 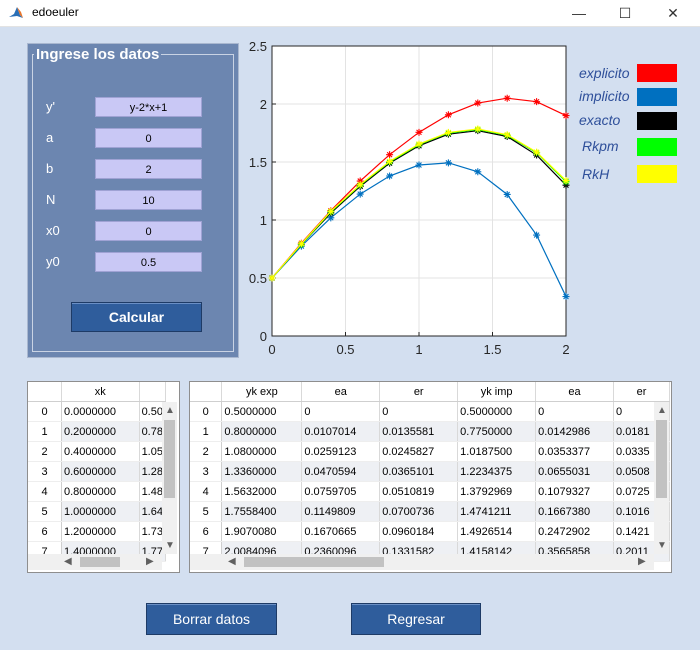 I want to click on table-cell: 1.0000000, so click(x=100, y=511).